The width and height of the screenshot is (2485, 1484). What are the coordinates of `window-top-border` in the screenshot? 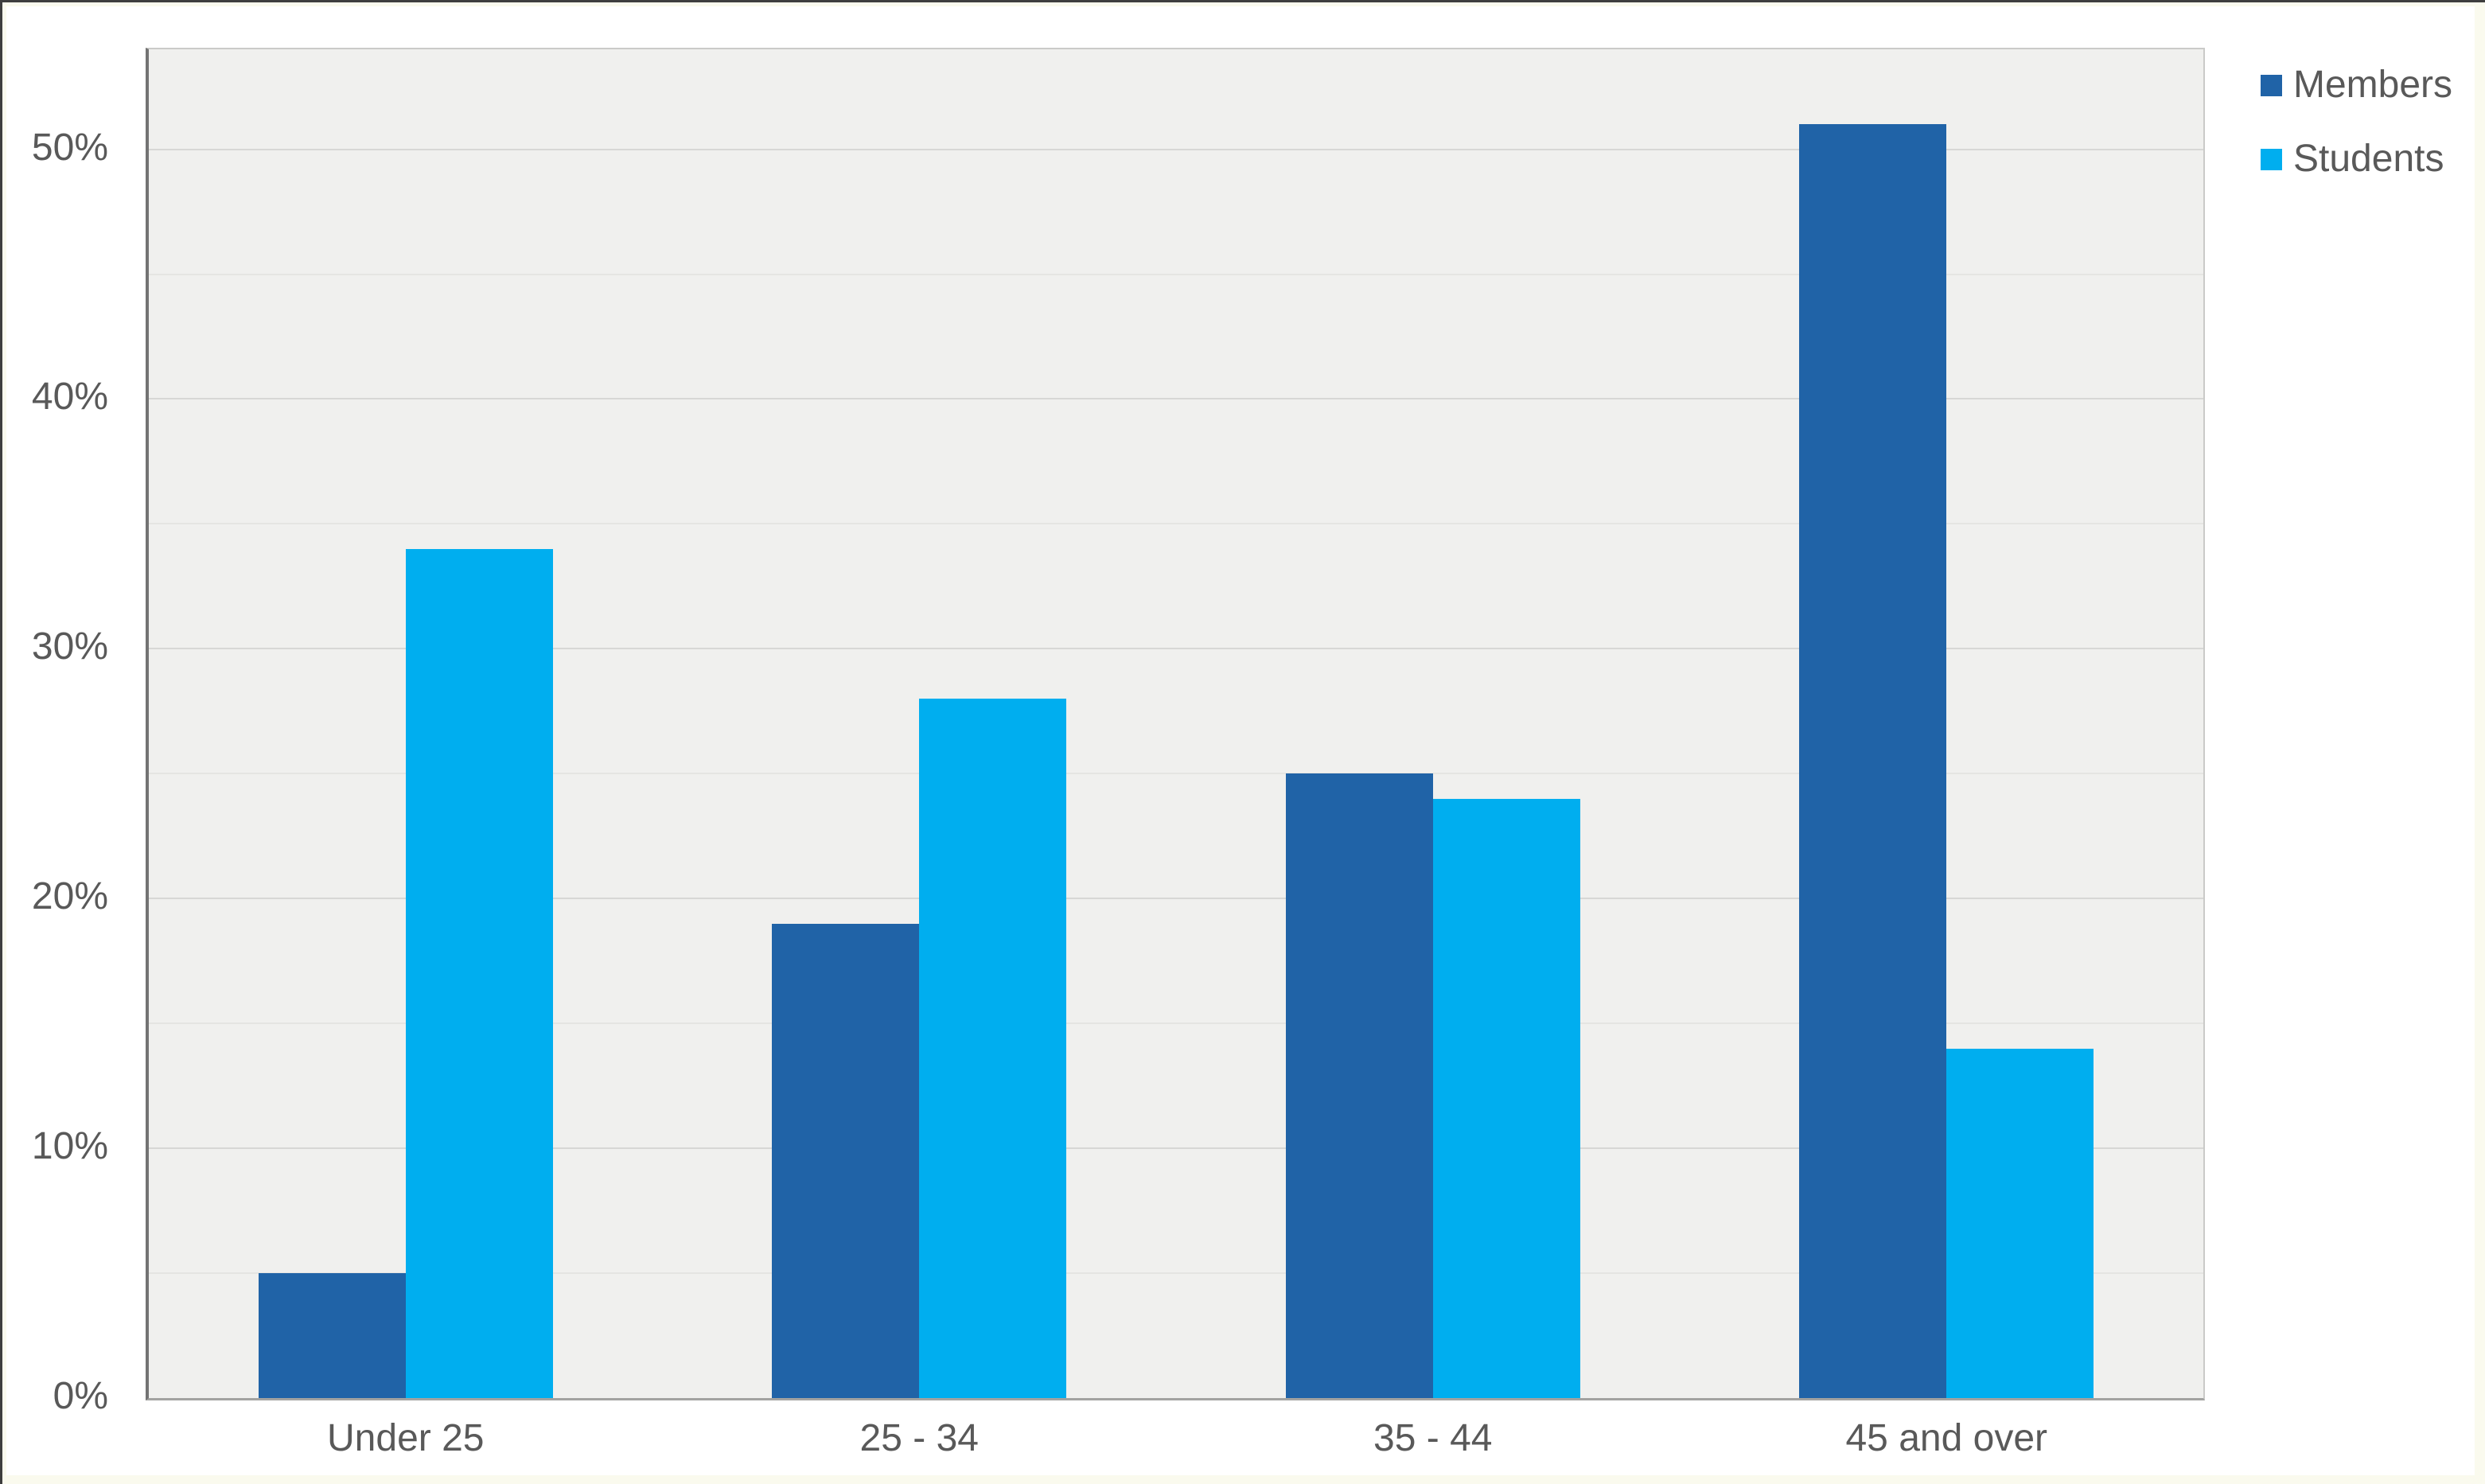 It's located at (1242, 1).